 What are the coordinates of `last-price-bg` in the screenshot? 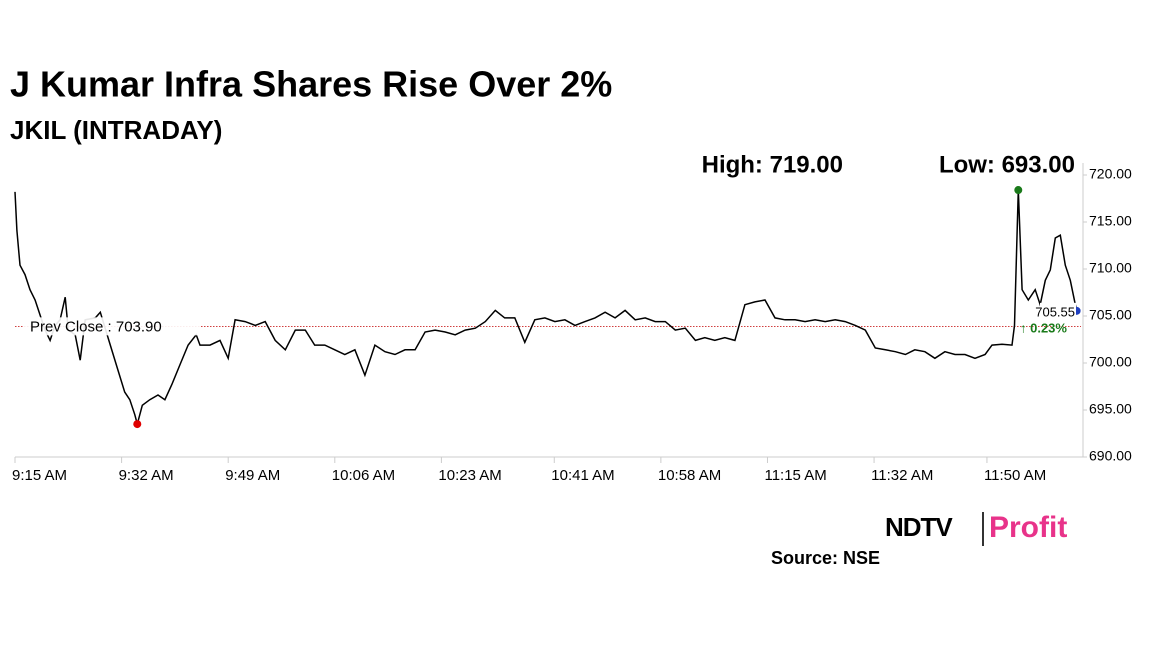 It's located at (1058, 310).